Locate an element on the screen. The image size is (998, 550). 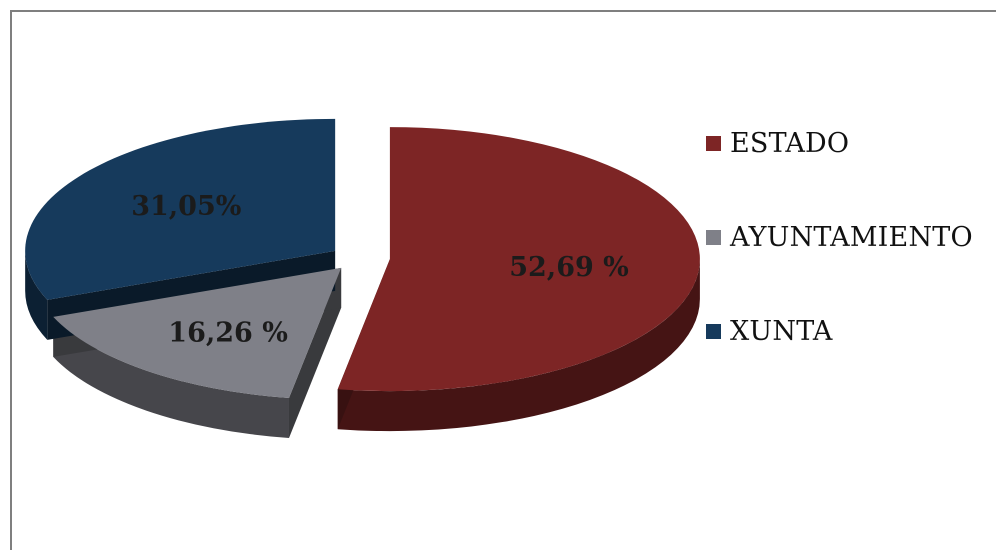
legend: ESTADO AYUNTAMIENTO XUNTA is located at coordinates (839, 269).